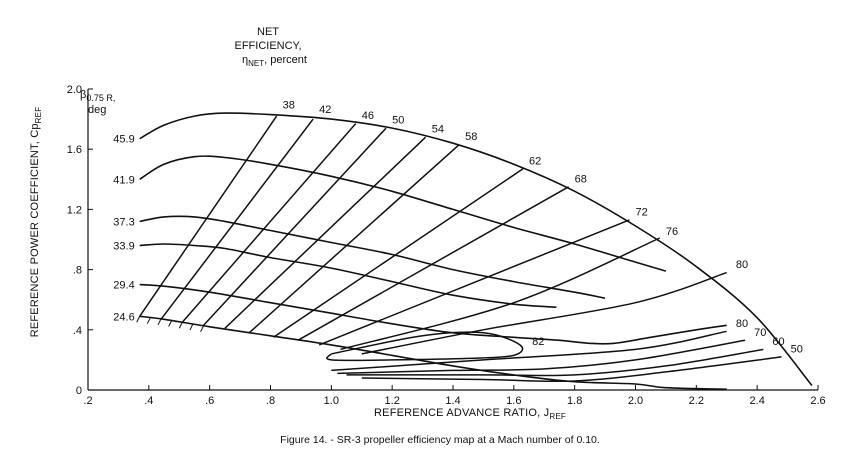  I want to click on efficiency-eta-rest: , percent, so click(285, 60).